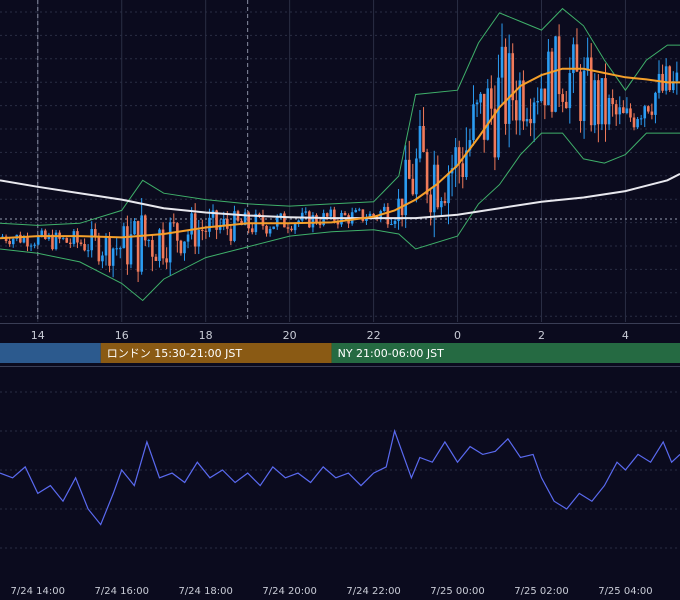 The height and width of the screenshot is (600, 680). Describe the element at coordinates (391, 353) in the screenshot. I see `session-band-label: NY 21:00-06:00 JST` at that location.